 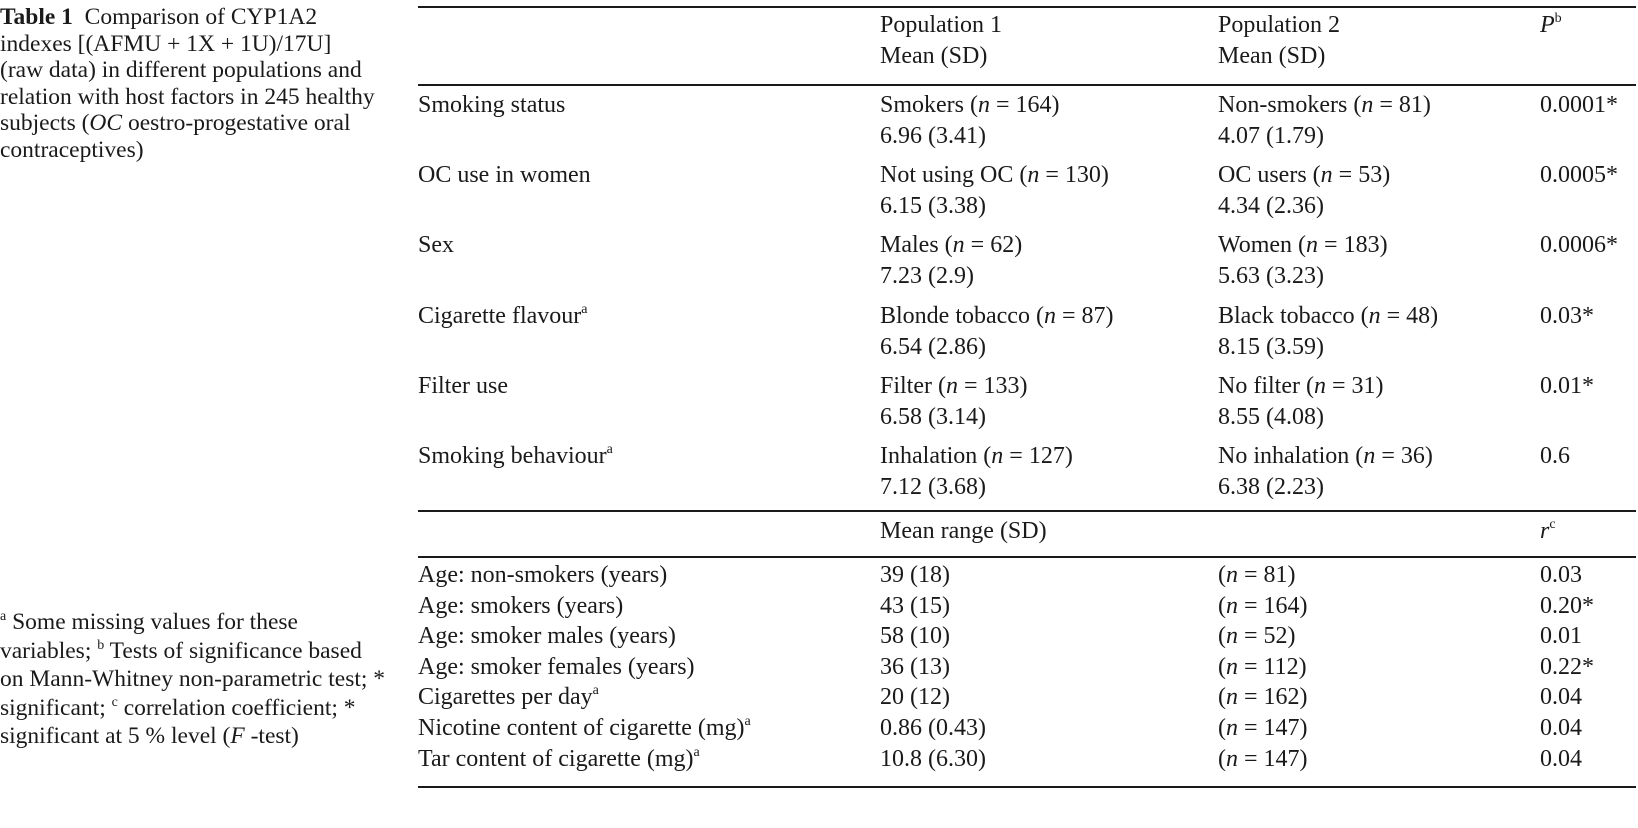 I want to click on row-pop2: Women (n = 183) 5.63 (3.23), so click(x=1303, y=261).